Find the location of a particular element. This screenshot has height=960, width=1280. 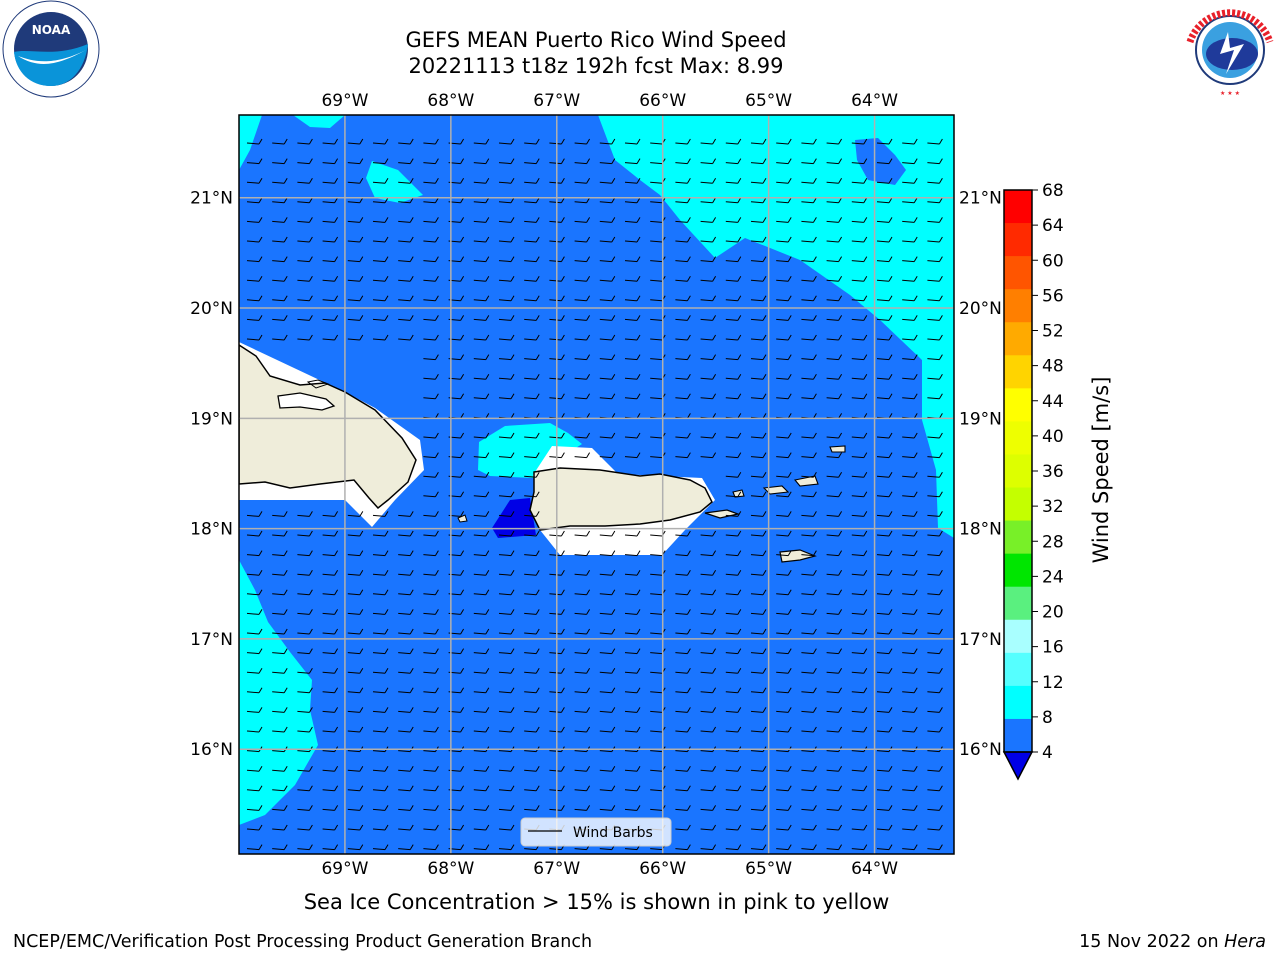

colorbar-segment is located at coordinates (1018, 372).